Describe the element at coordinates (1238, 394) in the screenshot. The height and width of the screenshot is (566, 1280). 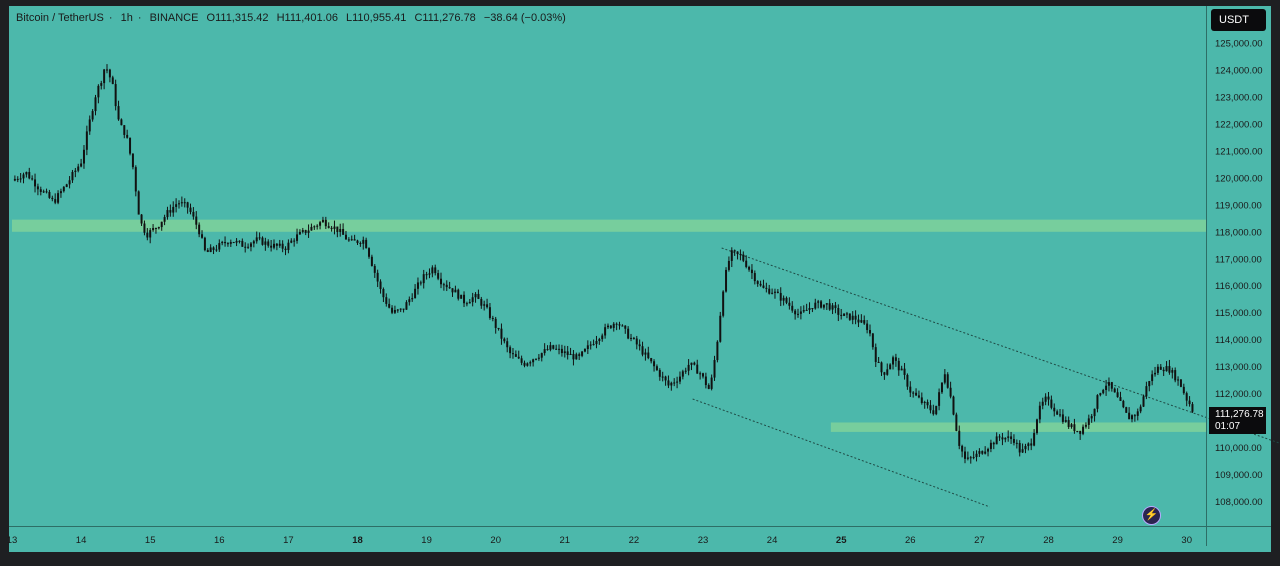
I see `price-tick-label: 112,000.00` at that location.